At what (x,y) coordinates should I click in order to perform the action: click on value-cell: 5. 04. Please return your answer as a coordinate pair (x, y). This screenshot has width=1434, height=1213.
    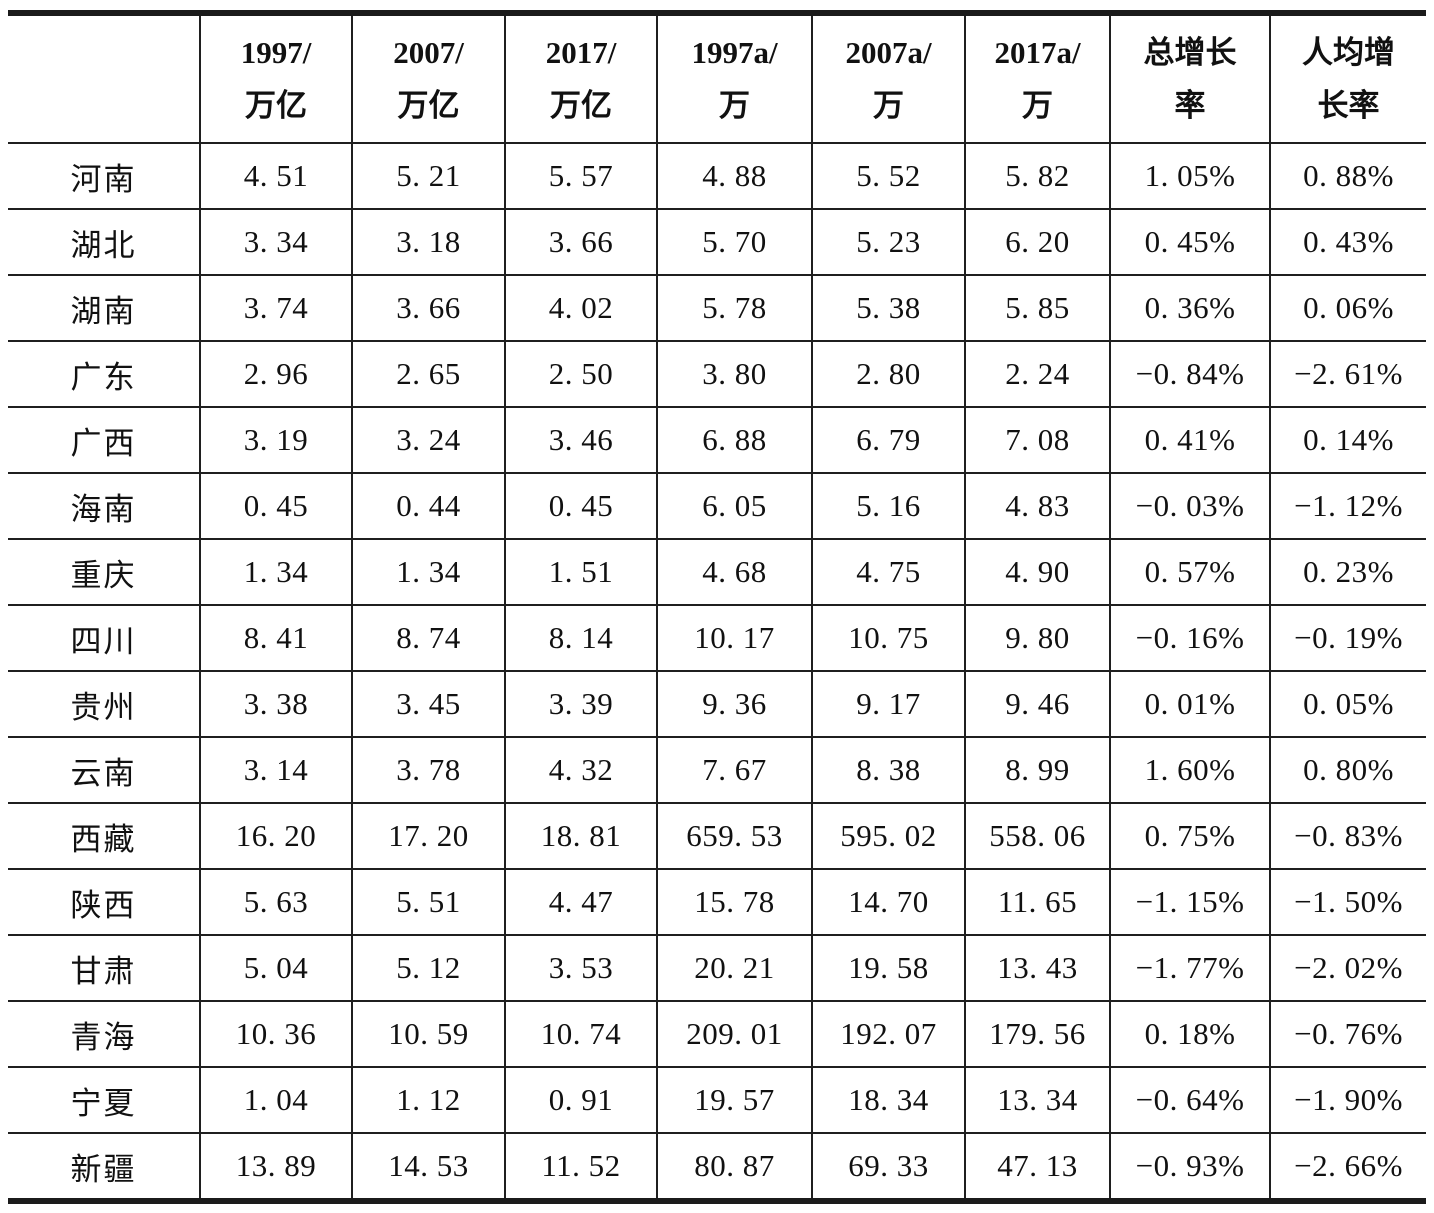
    Looking at the image, I should click on (276, 968).